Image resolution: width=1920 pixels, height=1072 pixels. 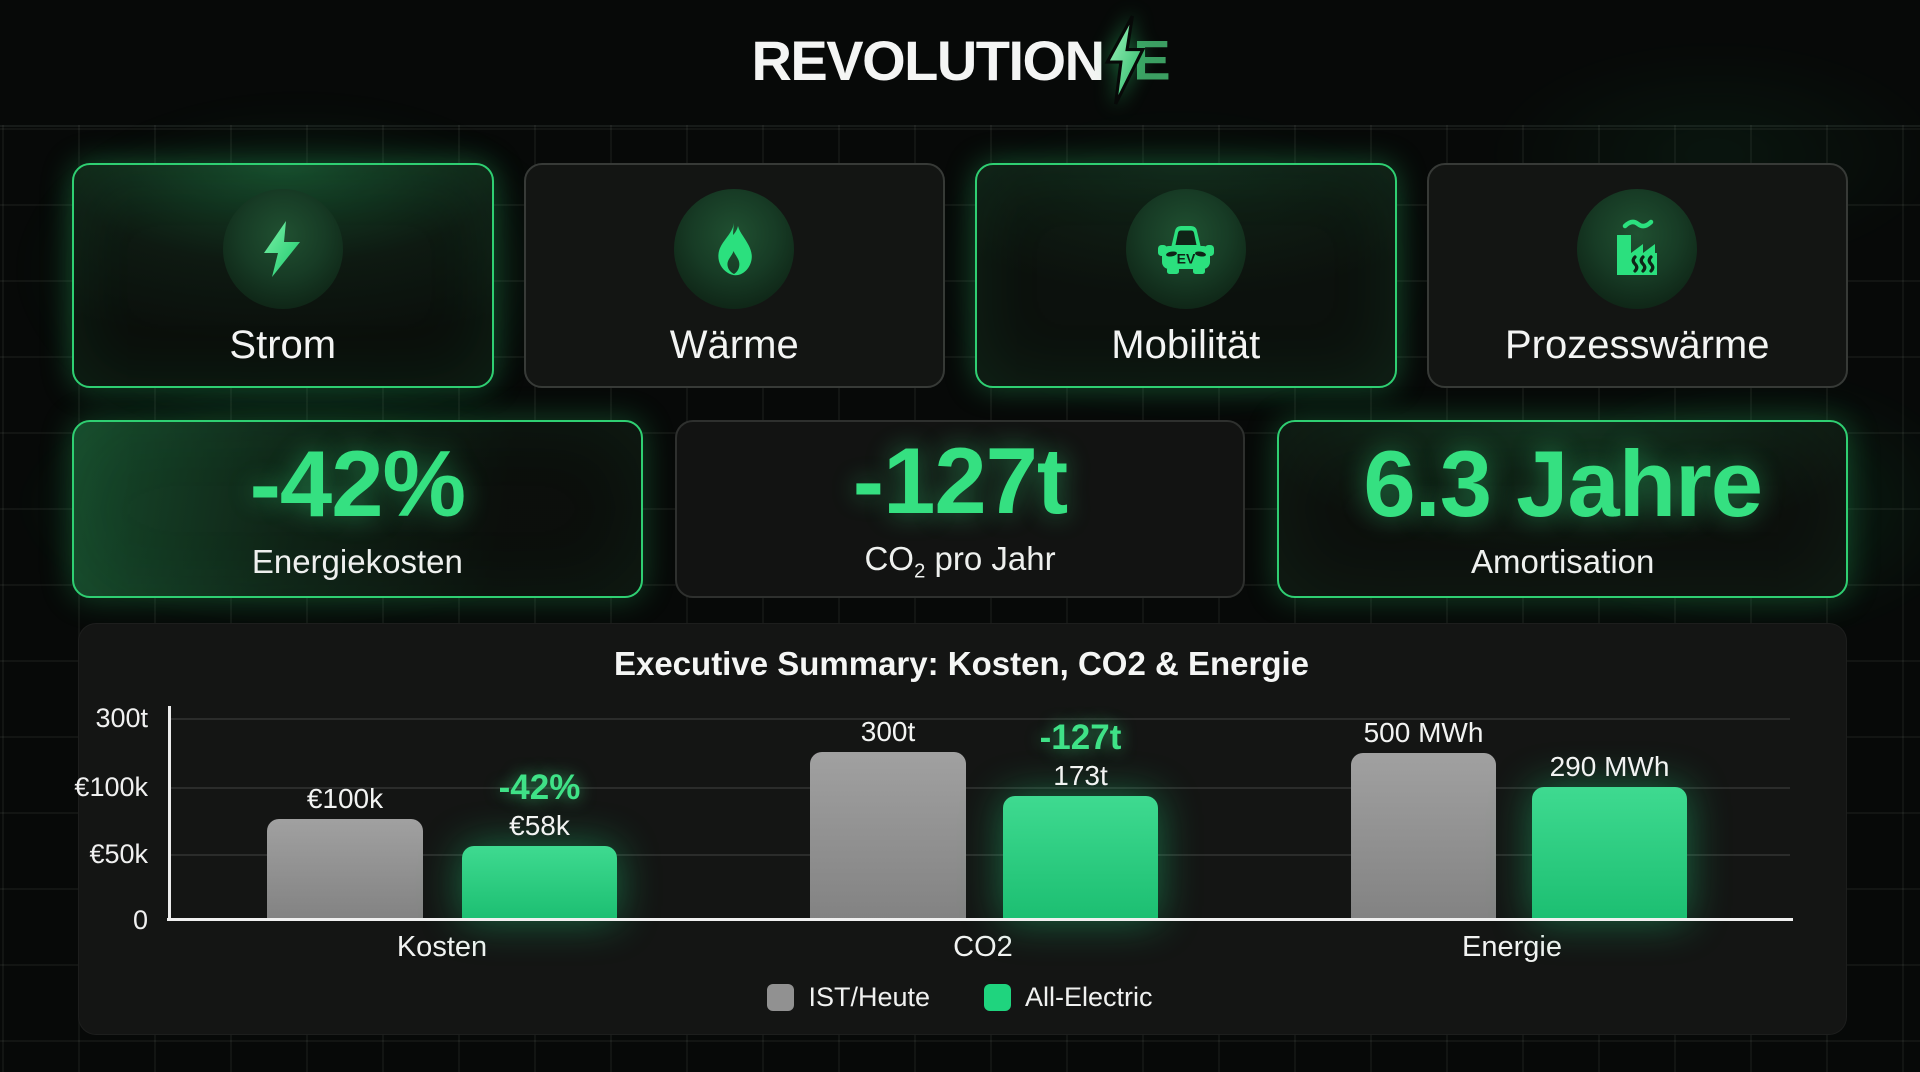 What do you see at coordinates (960, 561) in the screenshot?
I see `kpi-label: CO2 pro Jahr` at bounding box center [960, 561].